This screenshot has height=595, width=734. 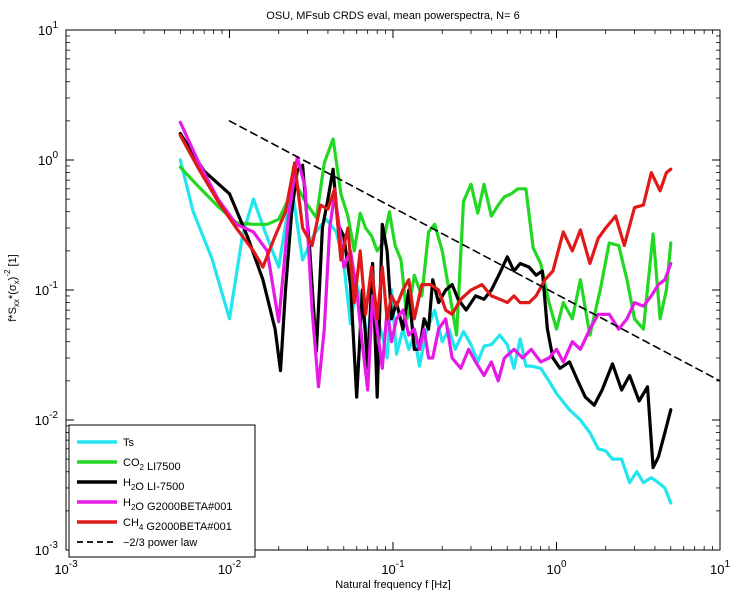 What do you see at coordinates (47, 289) in the screenshot?
I see `y-tick-label: 10⁻¹` at bounding box center [47, 289].